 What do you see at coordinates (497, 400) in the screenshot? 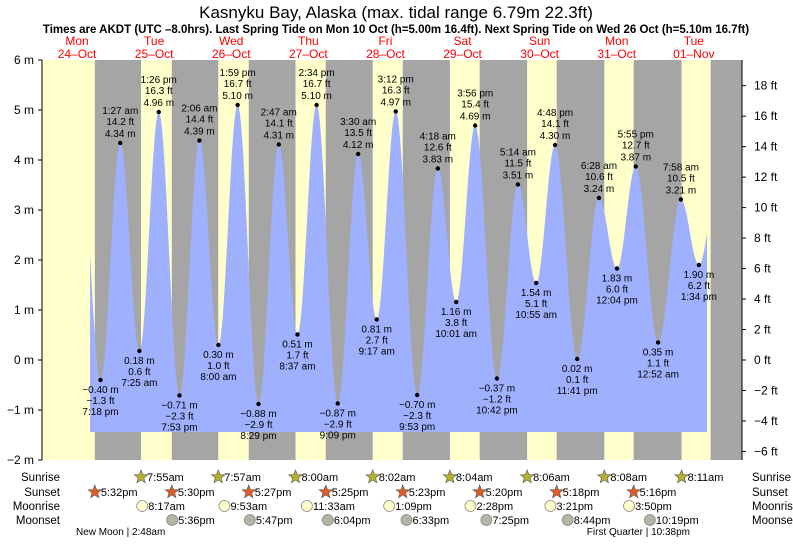
I see `tide-height-ft: −1.2 ft` at bounding box center [497, 400].